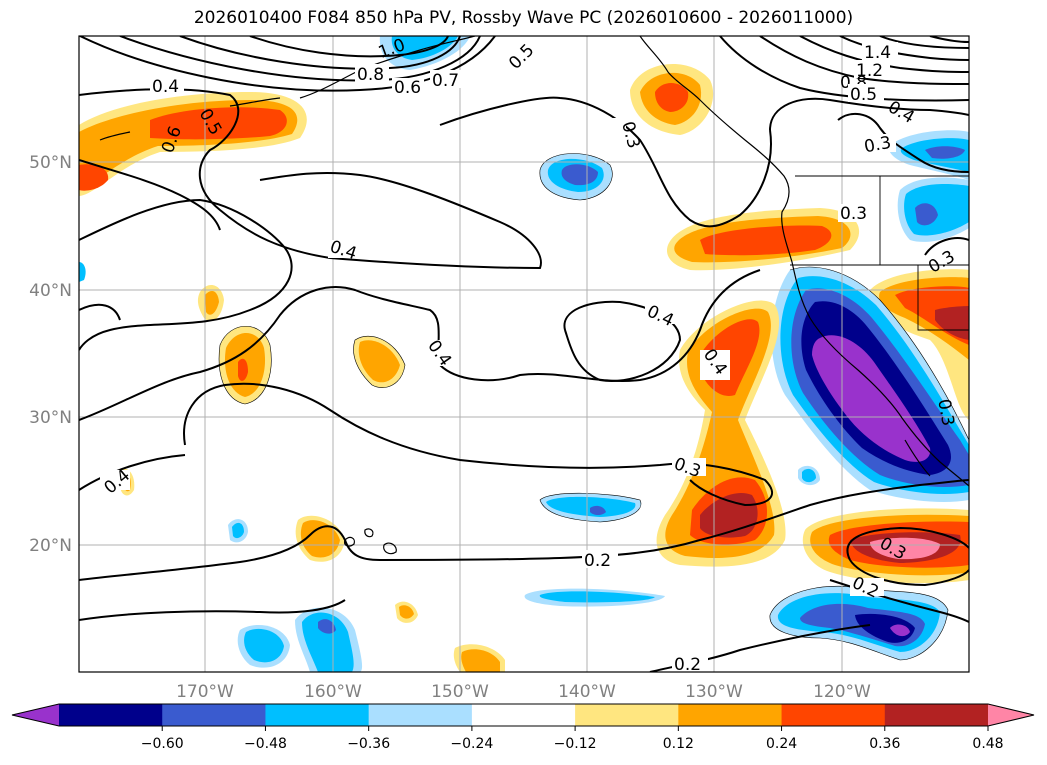 This screenshot has width=1047, height=765. I want to click on colorbar-outline, so click(523, 715).